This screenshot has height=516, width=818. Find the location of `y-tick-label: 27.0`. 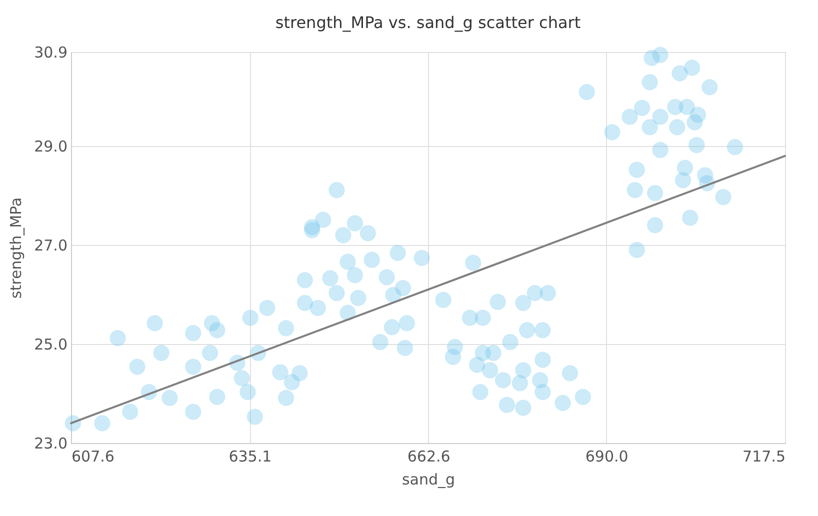

y-tick-label: 27.0 is located at coordinates (51, 245).